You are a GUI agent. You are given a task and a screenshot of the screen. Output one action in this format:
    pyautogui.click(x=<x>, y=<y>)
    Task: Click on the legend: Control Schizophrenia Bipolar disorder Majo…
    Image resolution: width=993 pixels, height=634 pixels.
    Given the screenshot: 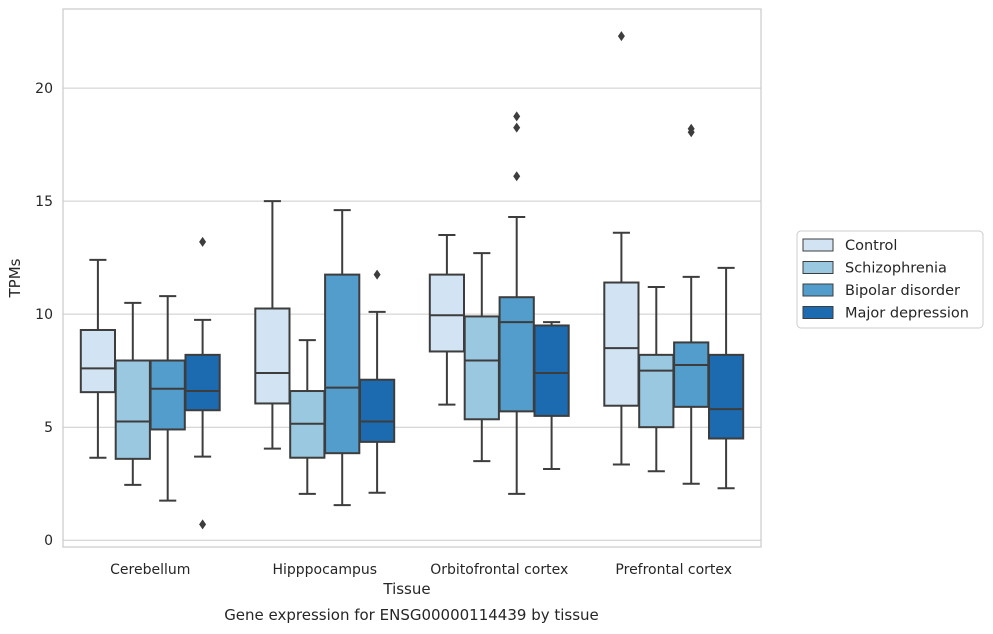 What is the action you would take?
    pyautogui.click(x=890, y=279)
    